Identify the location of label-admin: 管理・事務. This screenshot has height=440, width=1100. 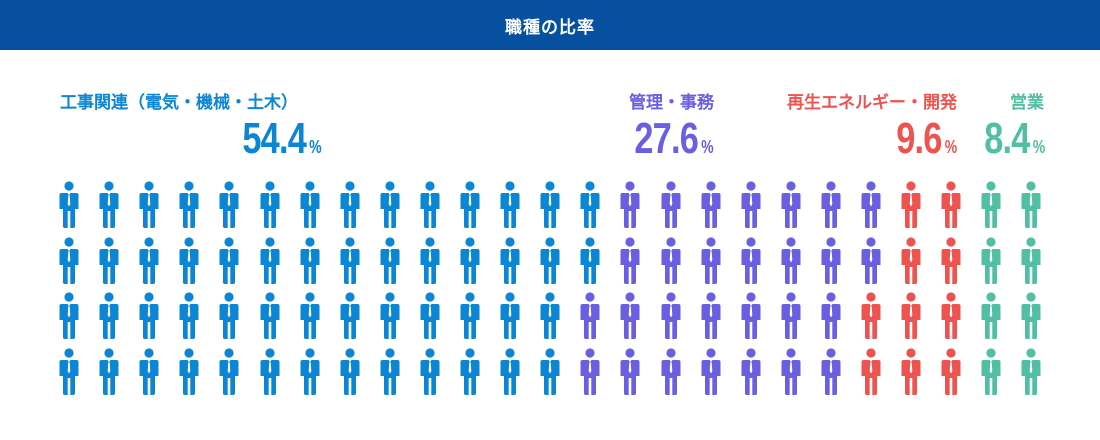
(671, 103).